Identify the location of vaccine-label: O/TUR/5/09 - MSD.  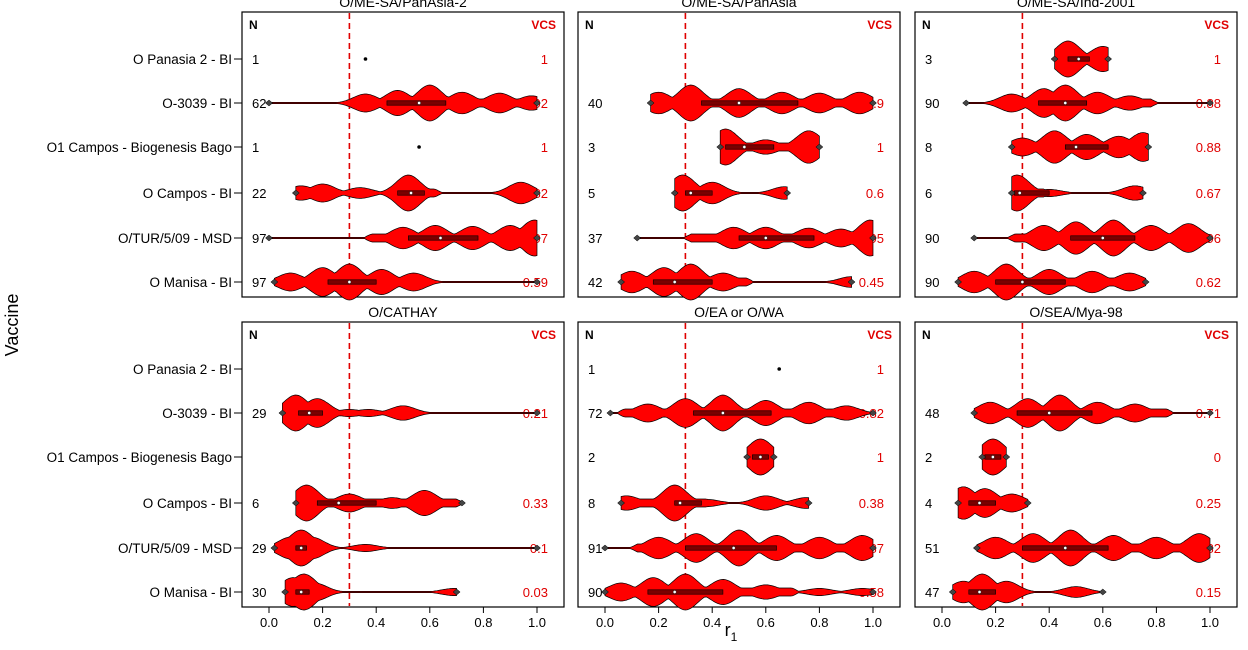
(175, 548).